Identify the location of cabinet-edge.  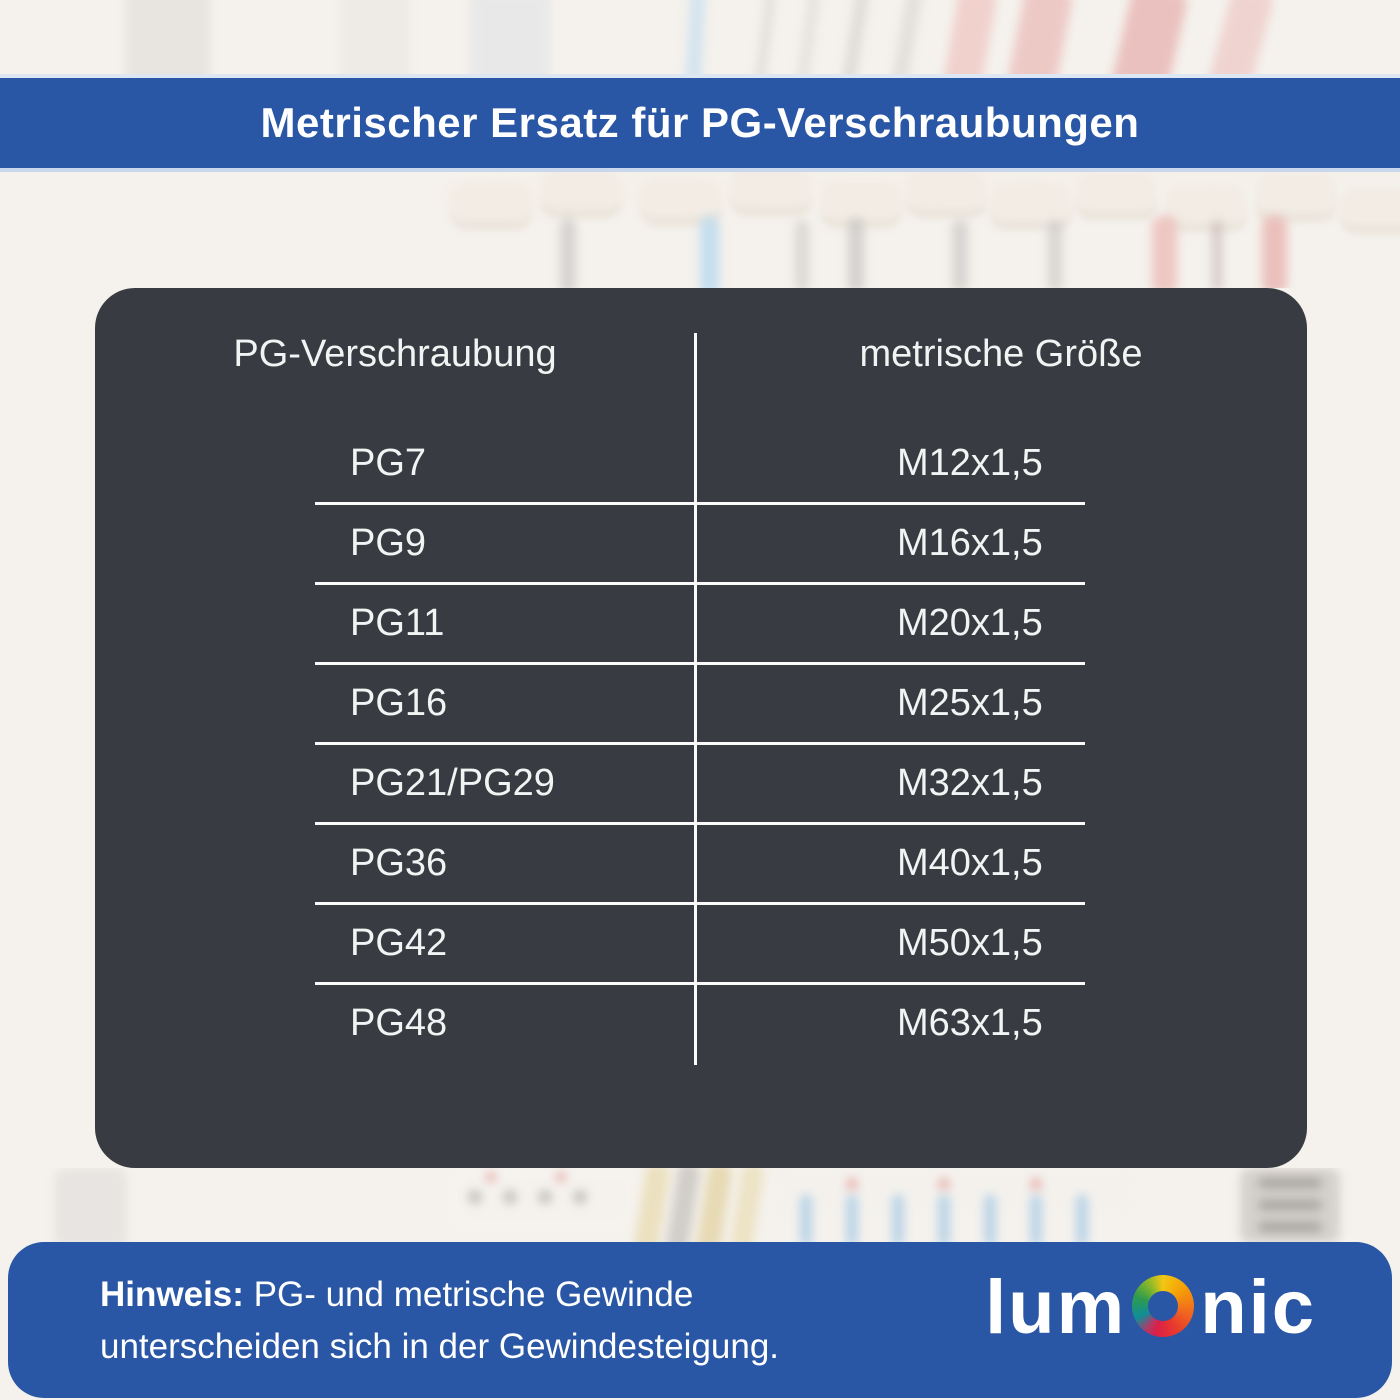
(91, 1206).